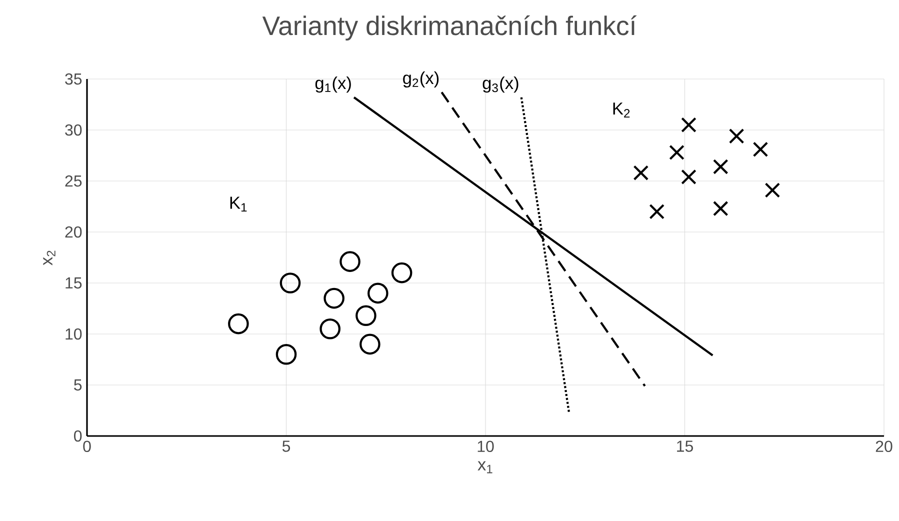  I want to click on x-axis-title: x$_{1}$, so click(485, 467).